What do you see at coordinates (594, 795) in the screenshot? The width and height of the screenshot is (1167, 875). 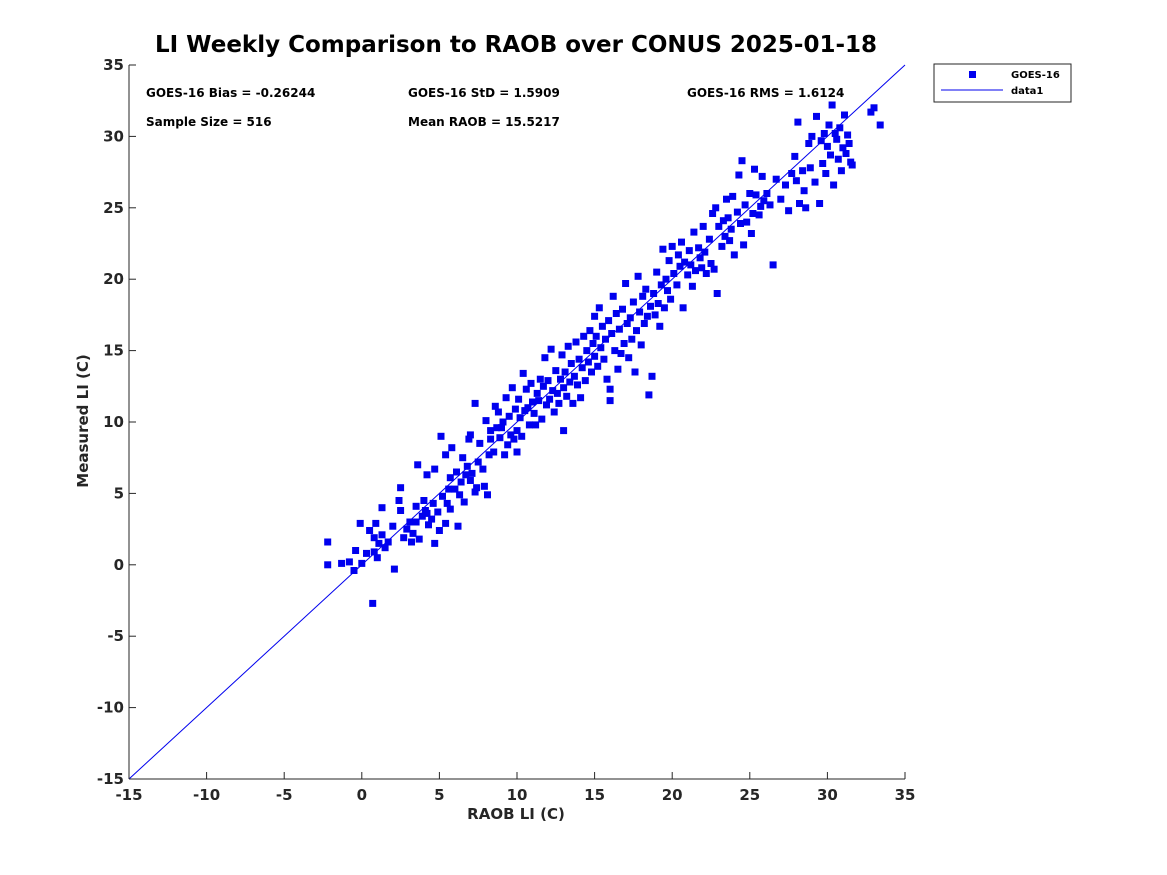 I see `x-tick-label: 15` at bounding box center [594, 795].